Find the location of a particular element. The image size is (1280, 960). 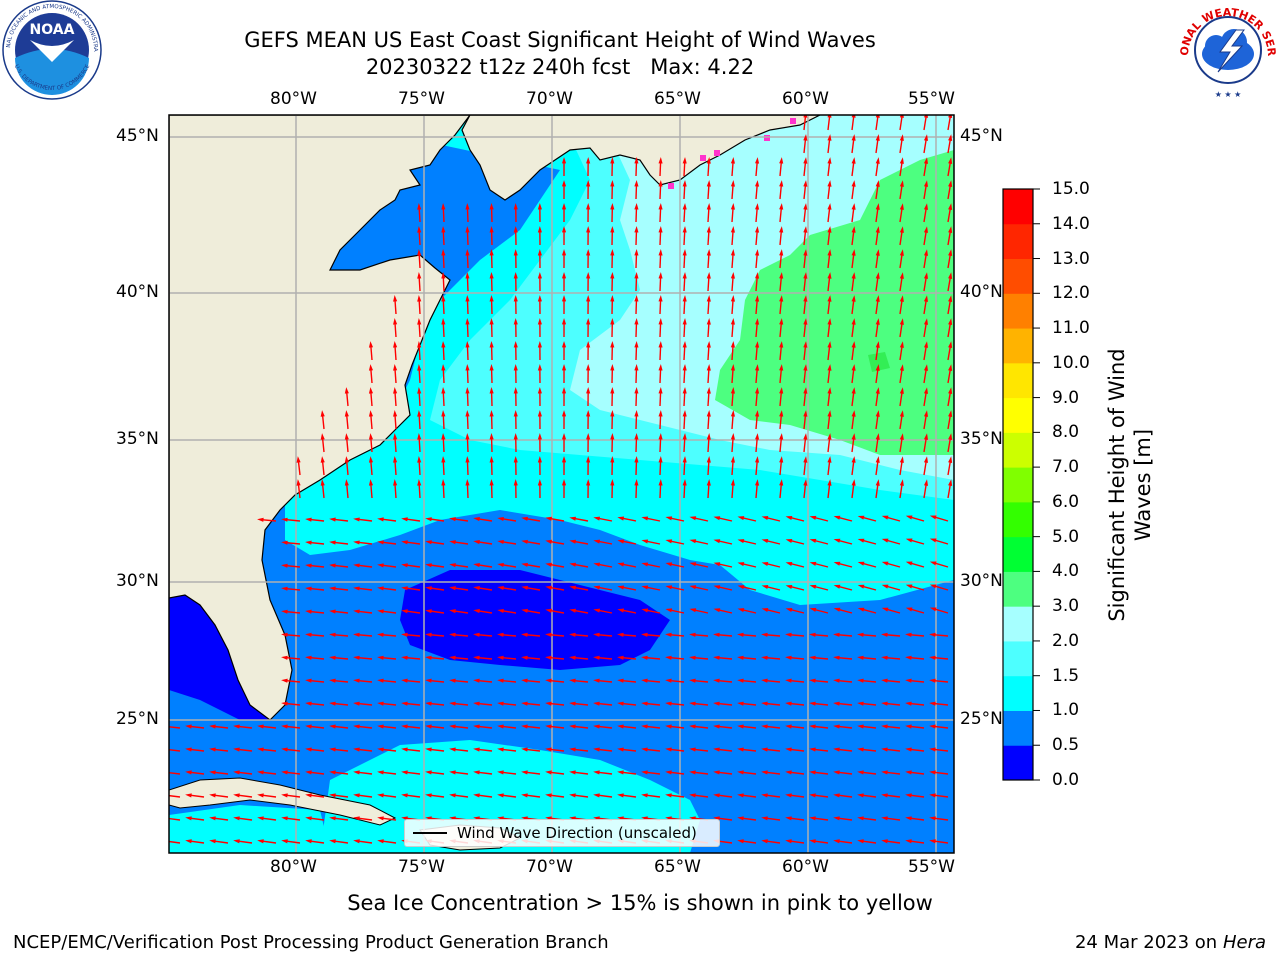

lon-label-top: 55°W is located at coordinates (931, 99).